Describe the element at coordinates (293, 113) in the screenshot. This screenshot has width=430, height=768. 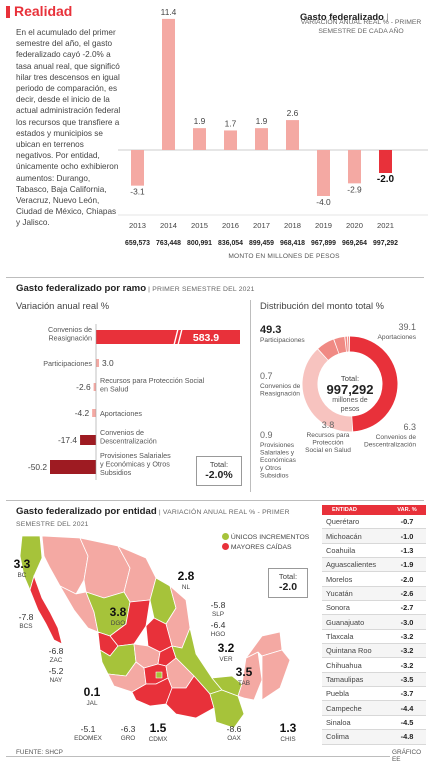
I see `chart1-value-label: 2.6` at that location.